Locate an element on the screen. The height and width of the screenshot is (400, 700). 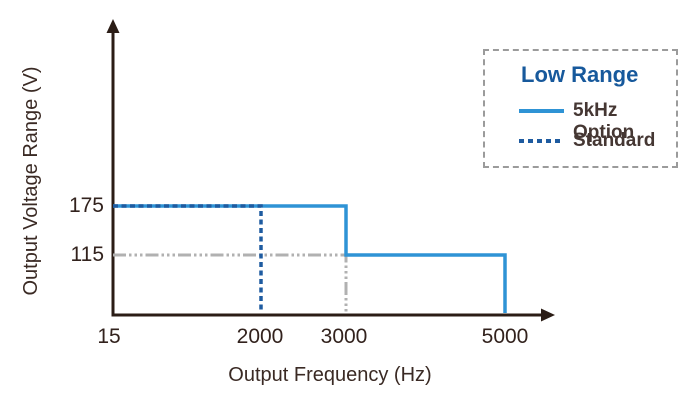
legend-box: Low Range 5kHz Option Standard is located at coordinates (580, 108).